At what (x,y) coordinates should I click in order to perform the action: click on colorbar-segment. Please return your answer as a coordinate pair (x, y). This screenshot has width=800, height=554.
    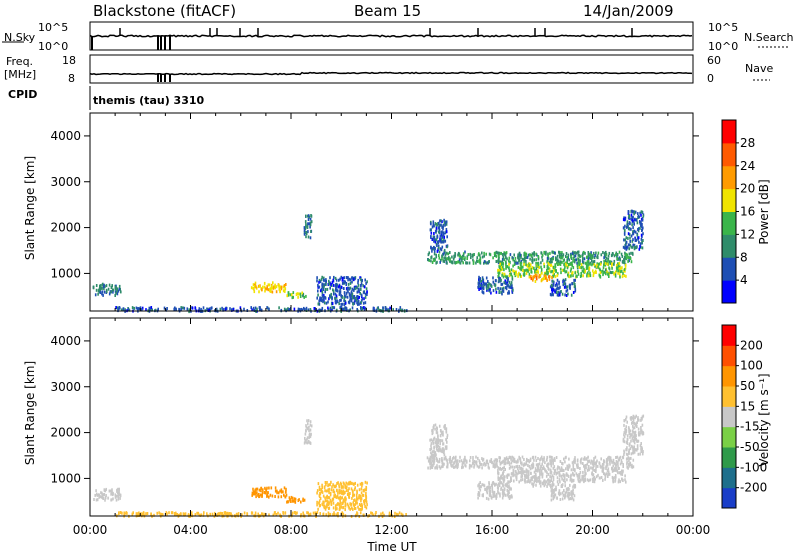
    Looking at the image, I should click on (729, 200).